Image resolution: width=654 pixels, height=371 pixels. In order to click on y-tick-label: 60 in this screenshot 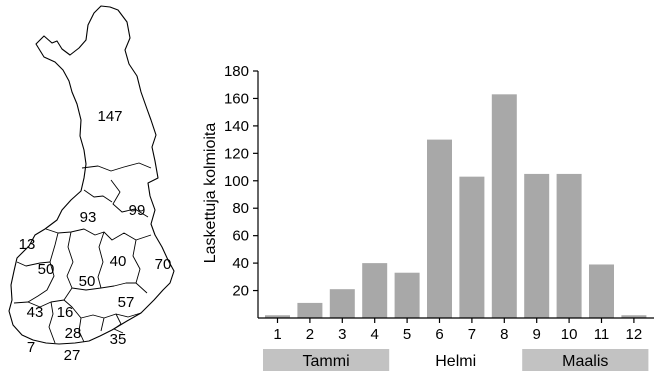, I will do `click(240, 236)`.